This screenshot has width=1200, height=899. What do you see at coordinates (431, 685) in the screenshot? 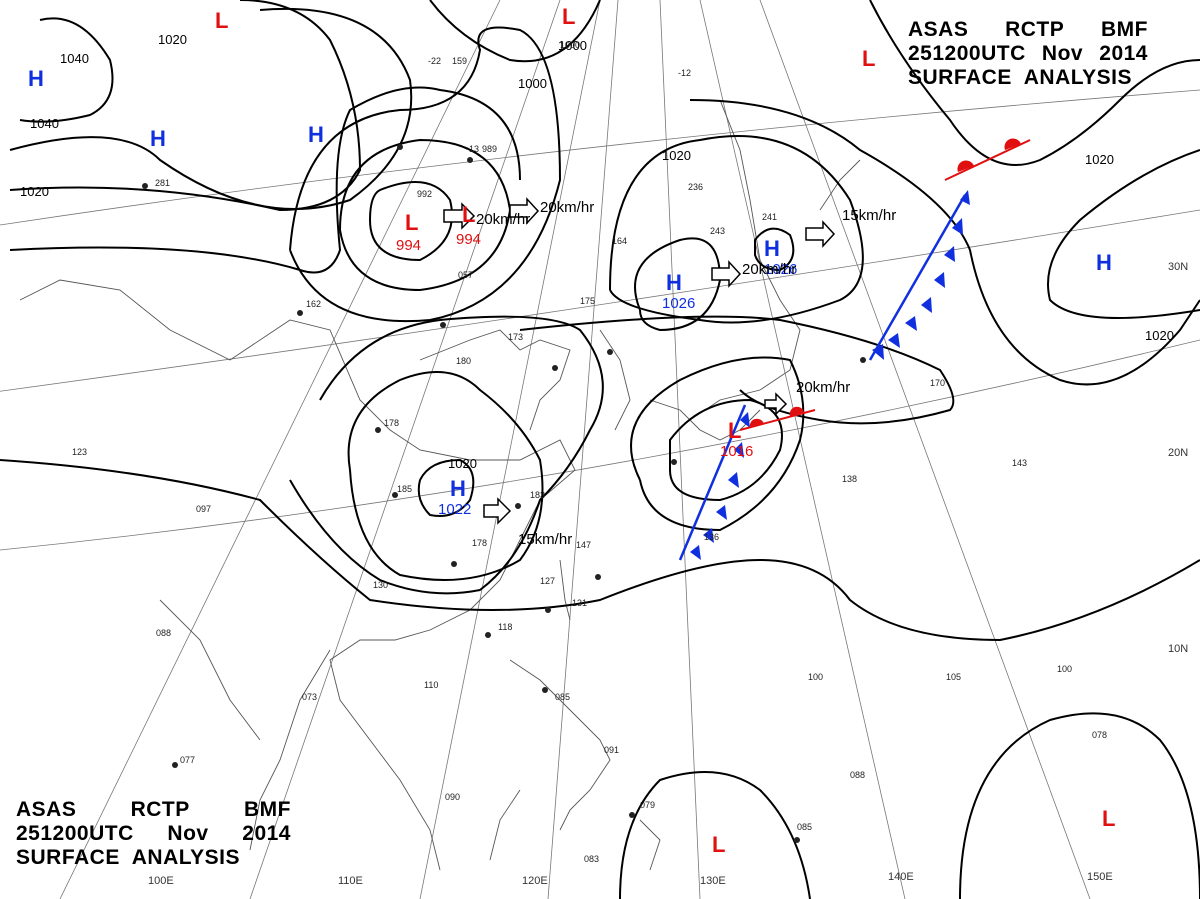
I see `station-value: 110` at bounding box center [431, 685].